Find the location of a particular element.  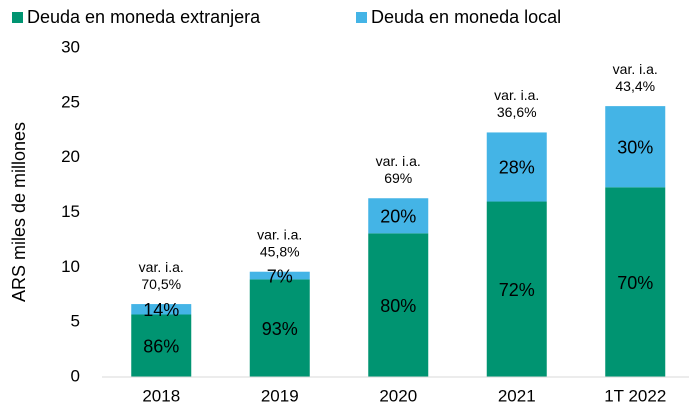

value-label: 30% is located at coordinates (635, 147).